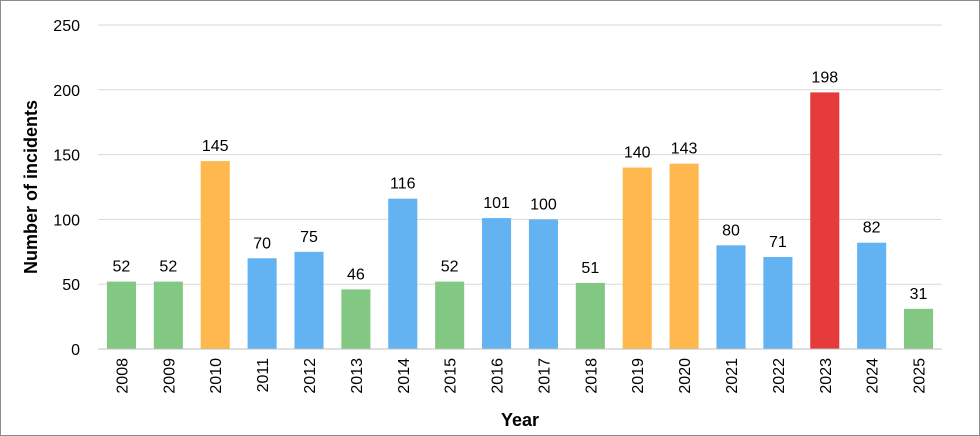 This screenshot has width=980, height=436. What do you see at coordinates (356, 319) in the screenshot?
I see `bar-2013` at bounding box center [356, 319].